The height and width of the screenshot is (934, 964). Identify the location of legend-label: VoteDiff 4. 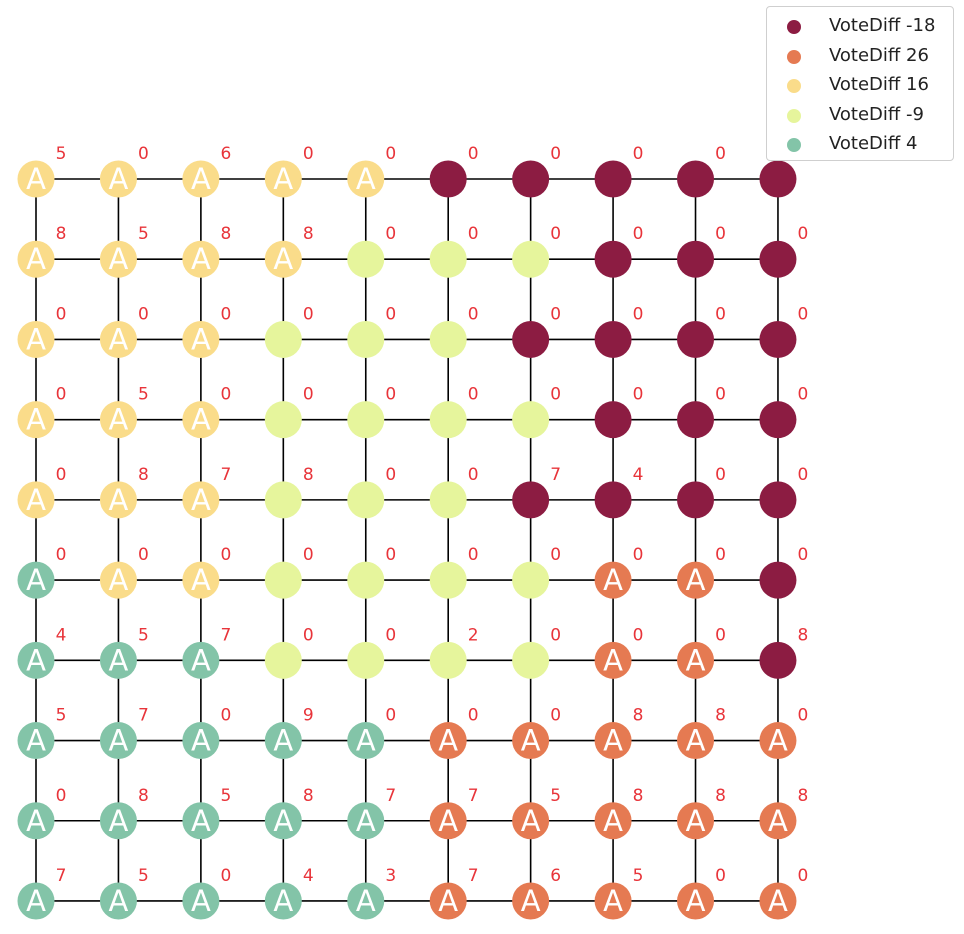
(873, 143).